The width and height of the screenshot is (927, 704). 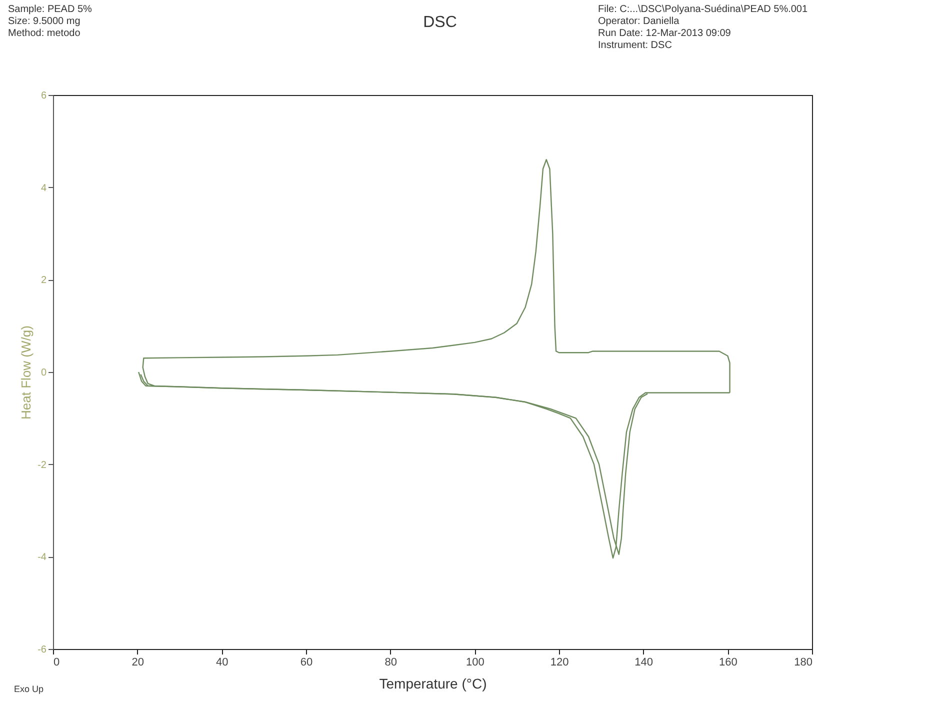 I want to click on x-tick-label: 100, so click(x=475, y=662).